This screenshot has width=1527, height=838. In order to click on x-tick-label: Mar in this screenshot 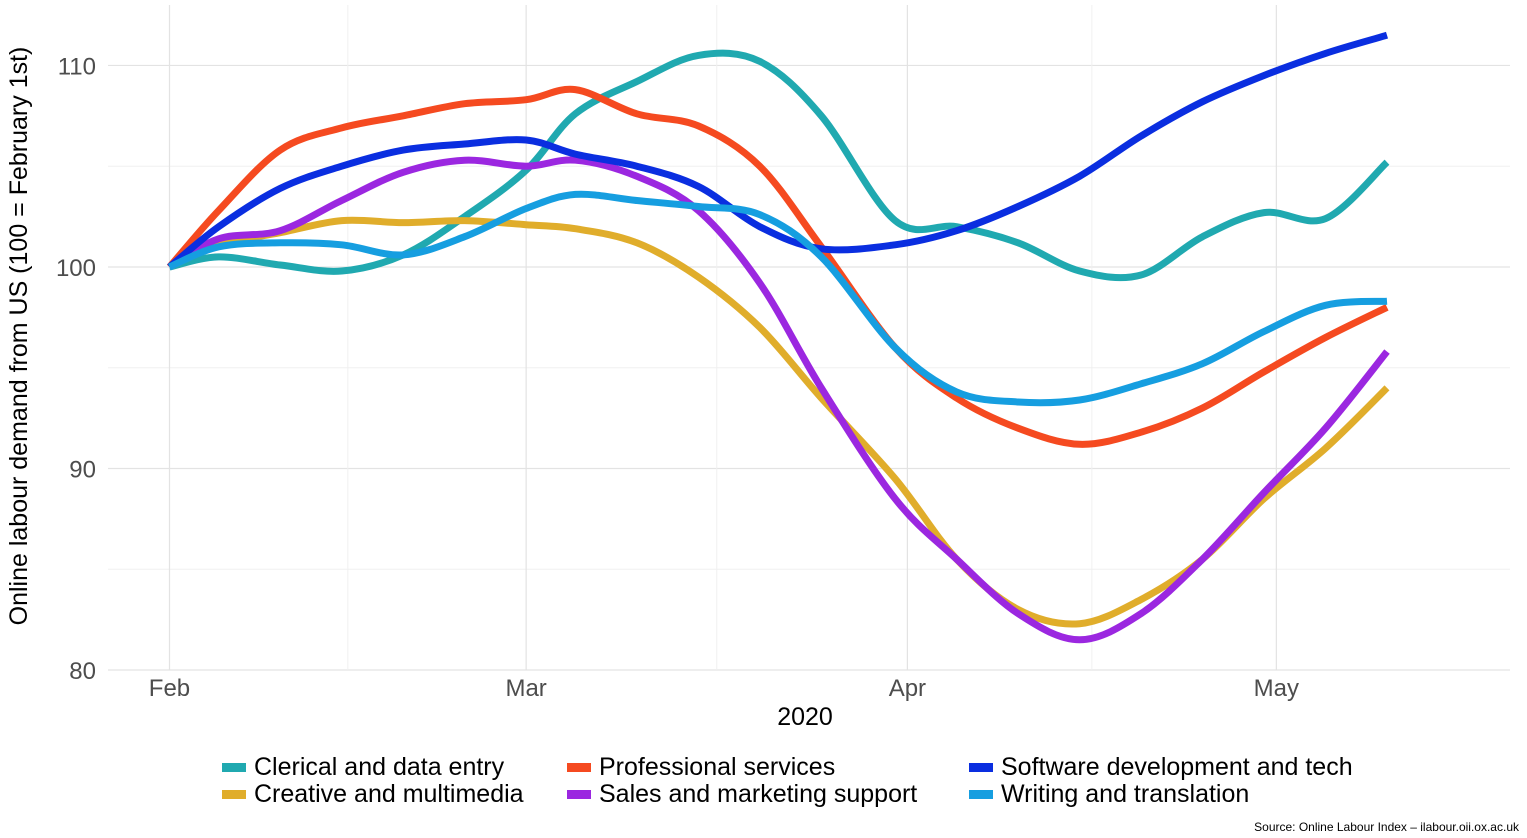, I will do `click(525, 688)`.